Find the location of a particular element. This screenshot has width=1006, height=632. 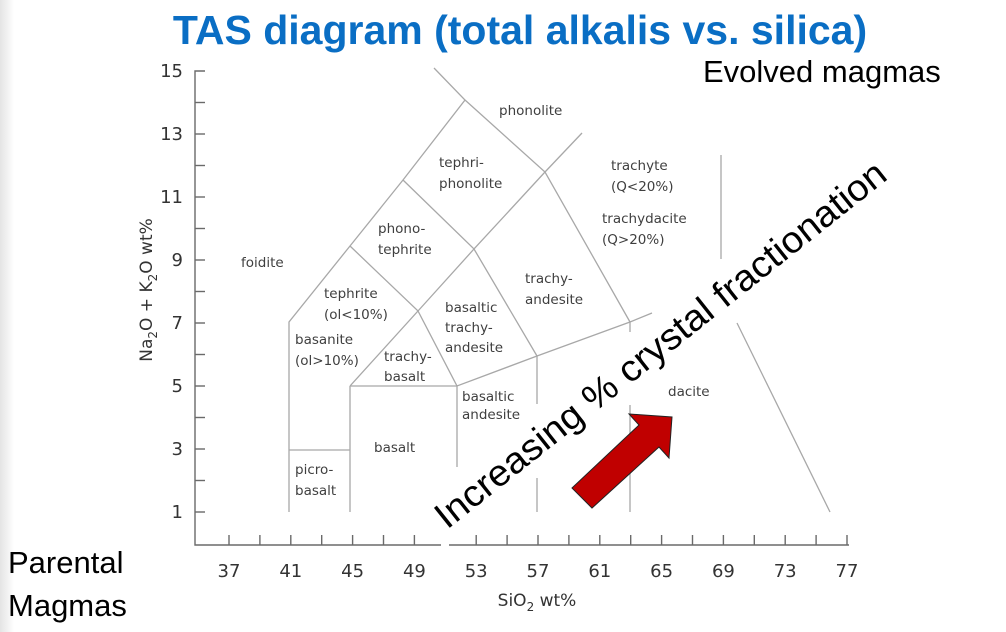

y-tick-label: 15 is located at coordinates (171, 71).